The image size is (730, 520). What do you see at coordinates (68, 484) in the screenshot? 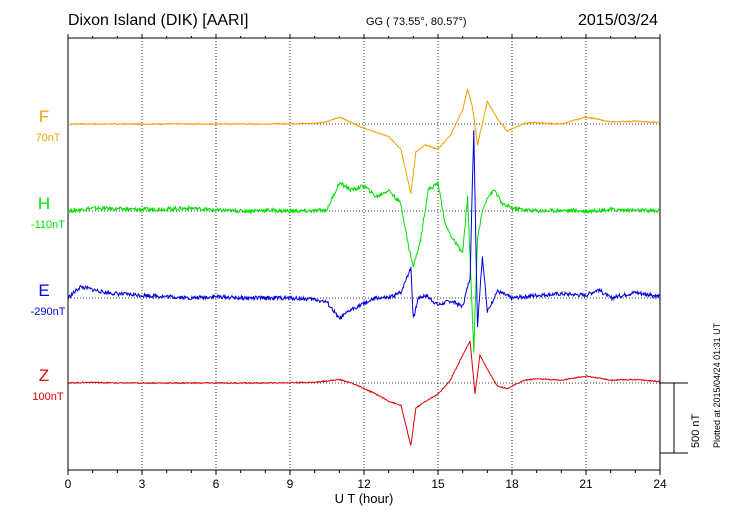
I see `x-tick-label: 0` at bounding box center [68, 484].